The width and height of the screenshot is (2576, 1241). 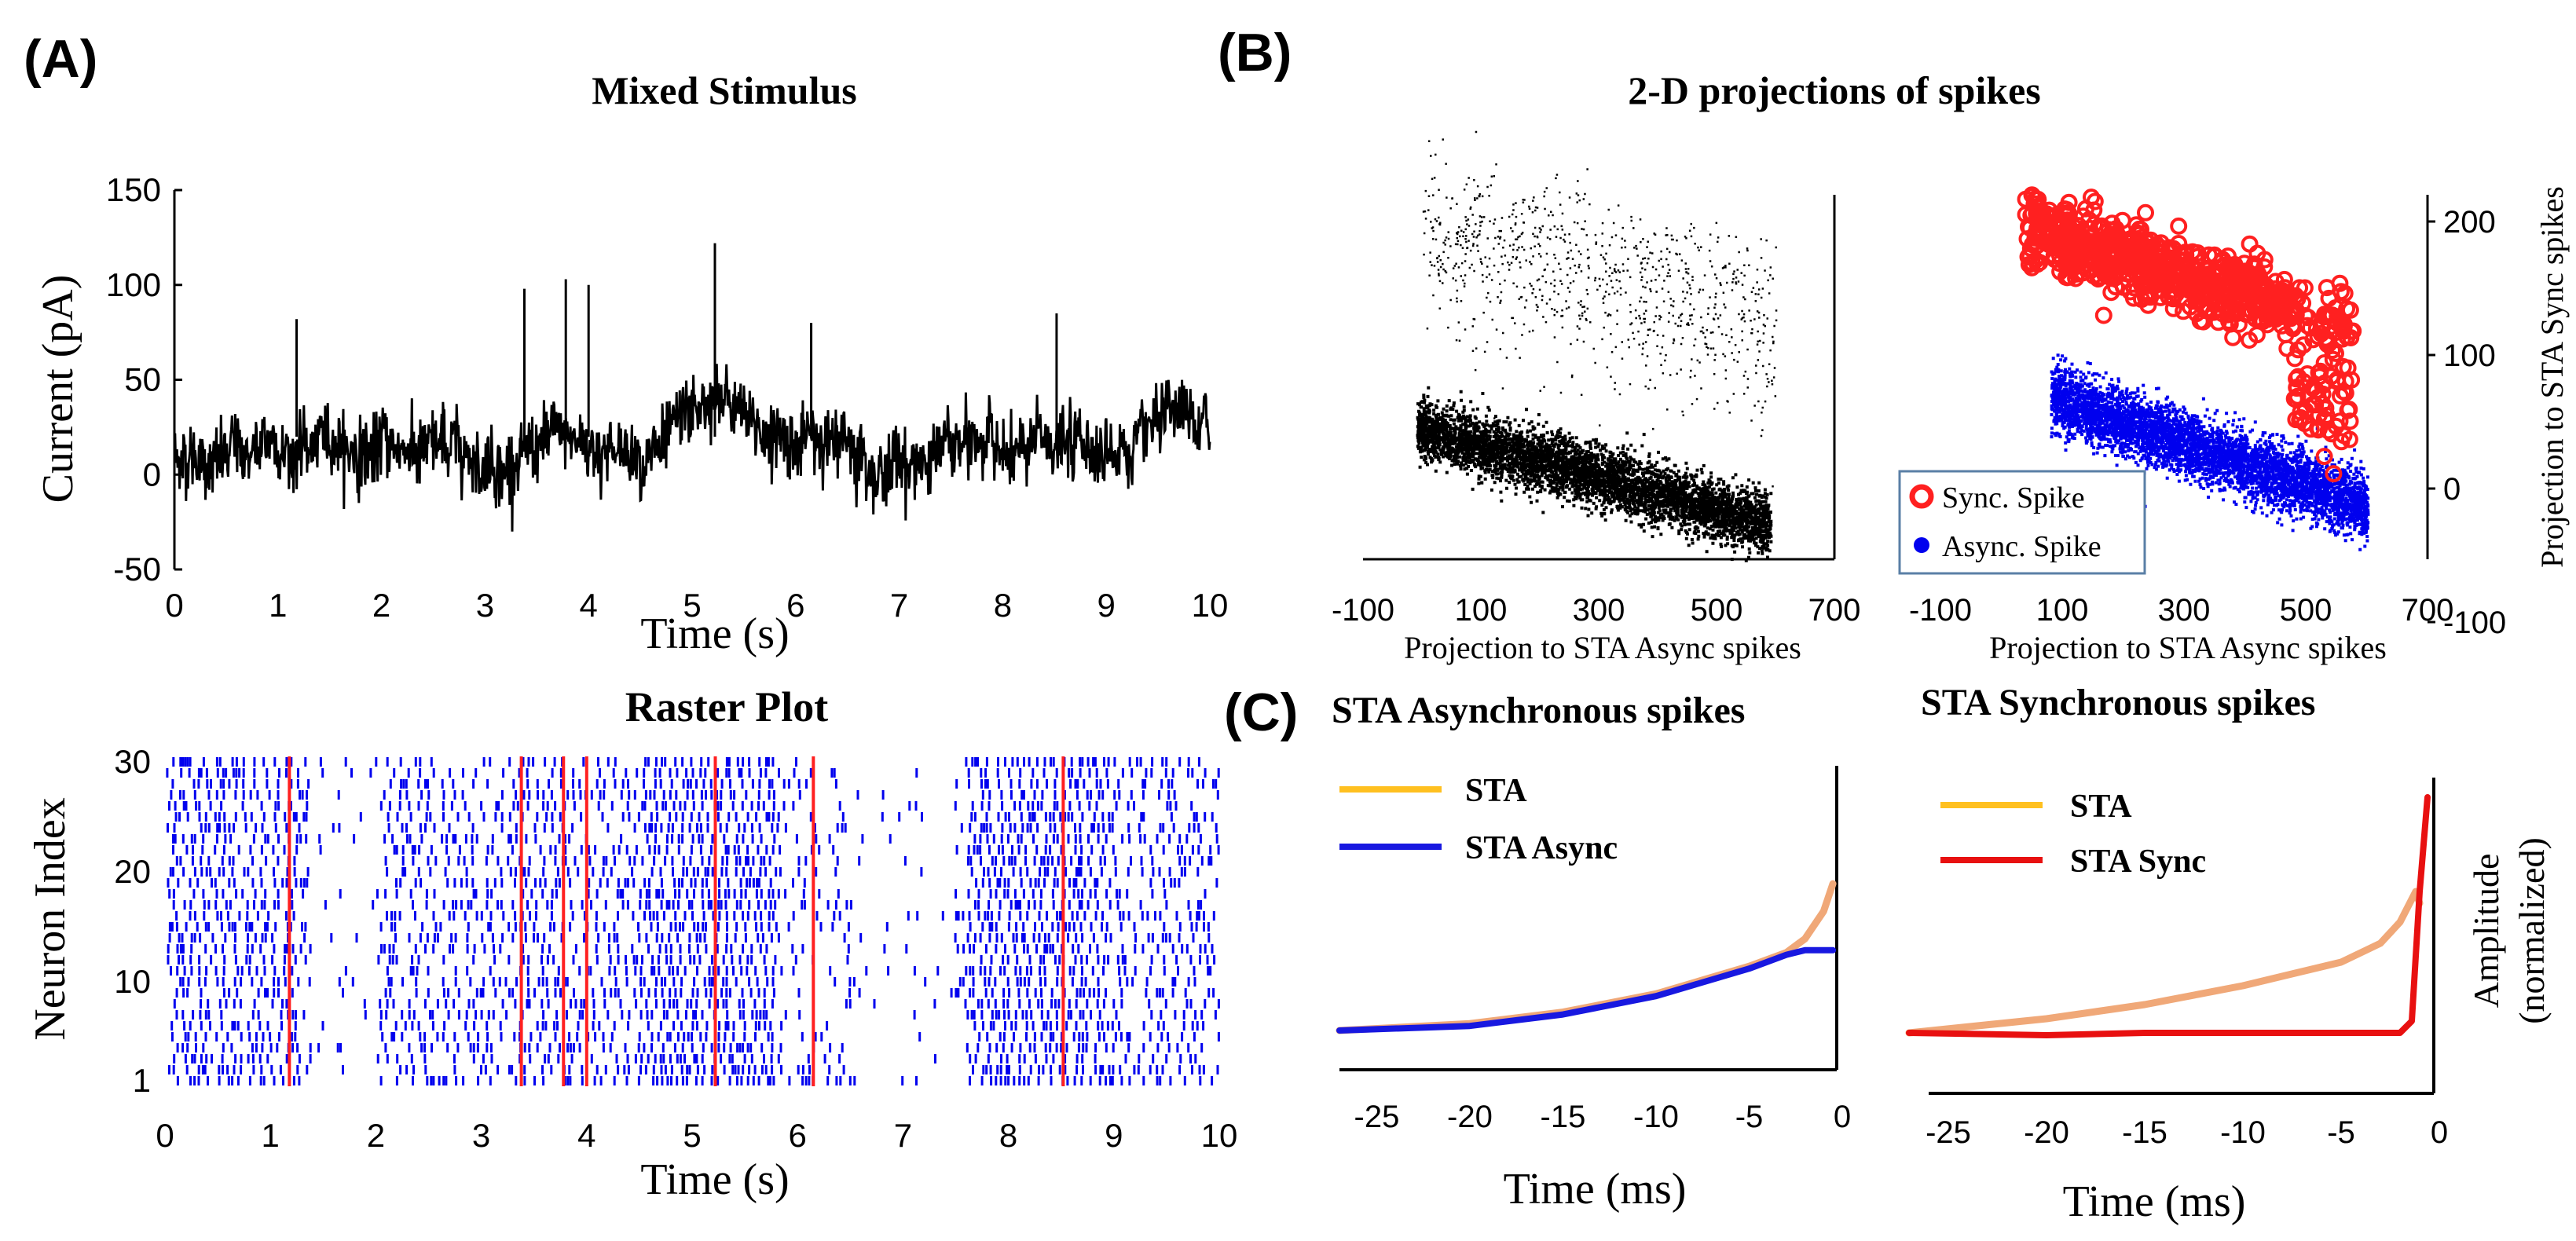 What do you see at coordinates (1749, 1117) in the screenshot?
I see `sta-async-xtick: -5` at bounding box center [1749, 1117].